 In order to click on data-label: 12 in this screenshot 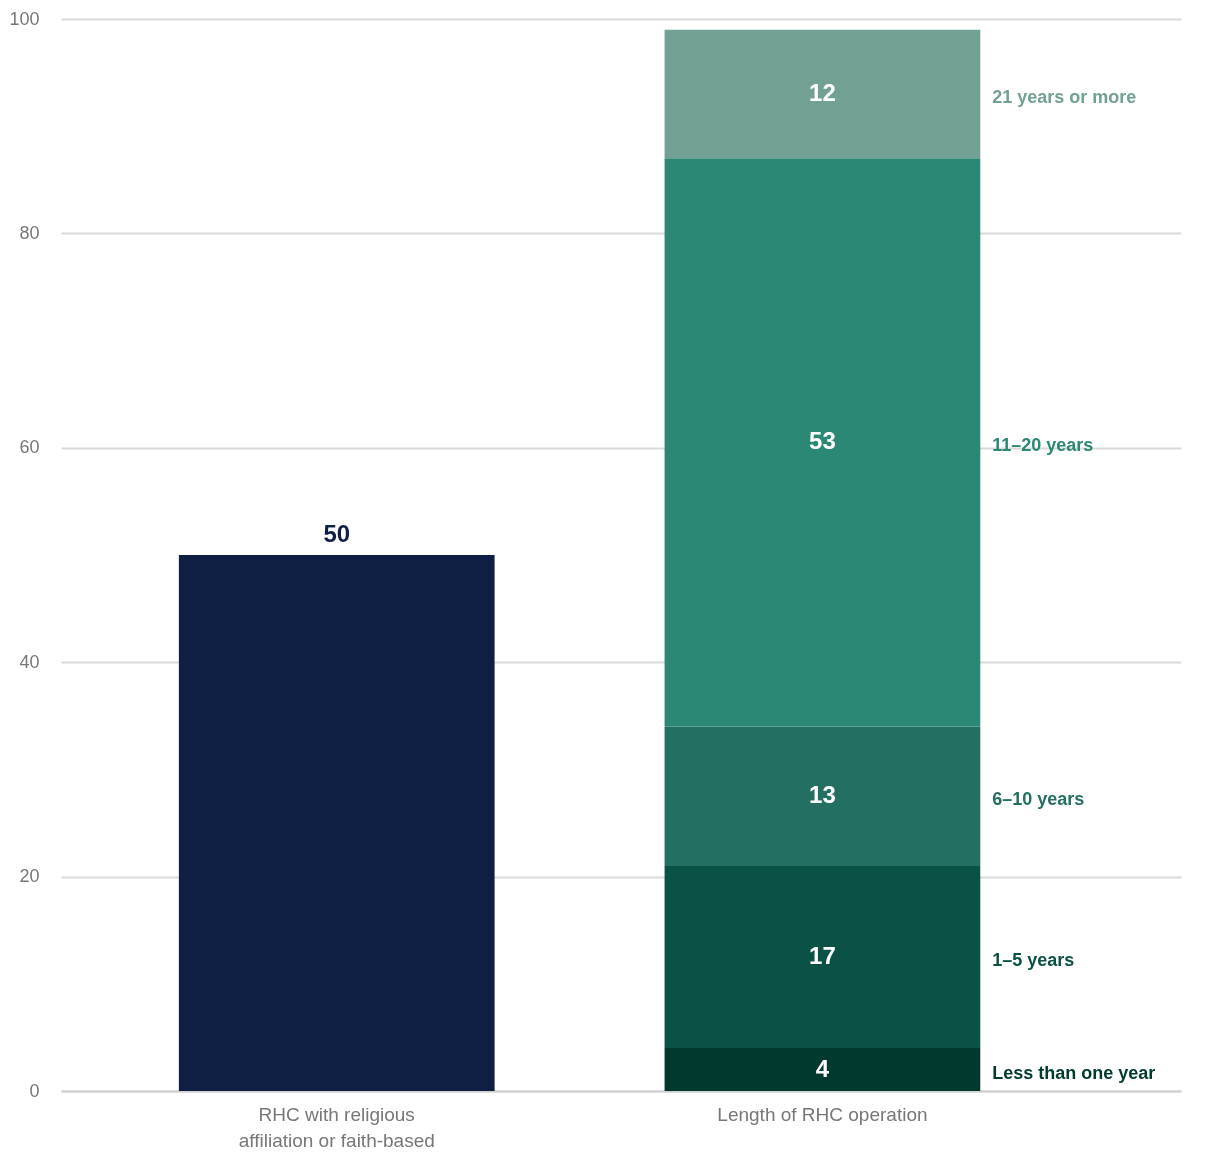, I will do `click(822, 93)`.